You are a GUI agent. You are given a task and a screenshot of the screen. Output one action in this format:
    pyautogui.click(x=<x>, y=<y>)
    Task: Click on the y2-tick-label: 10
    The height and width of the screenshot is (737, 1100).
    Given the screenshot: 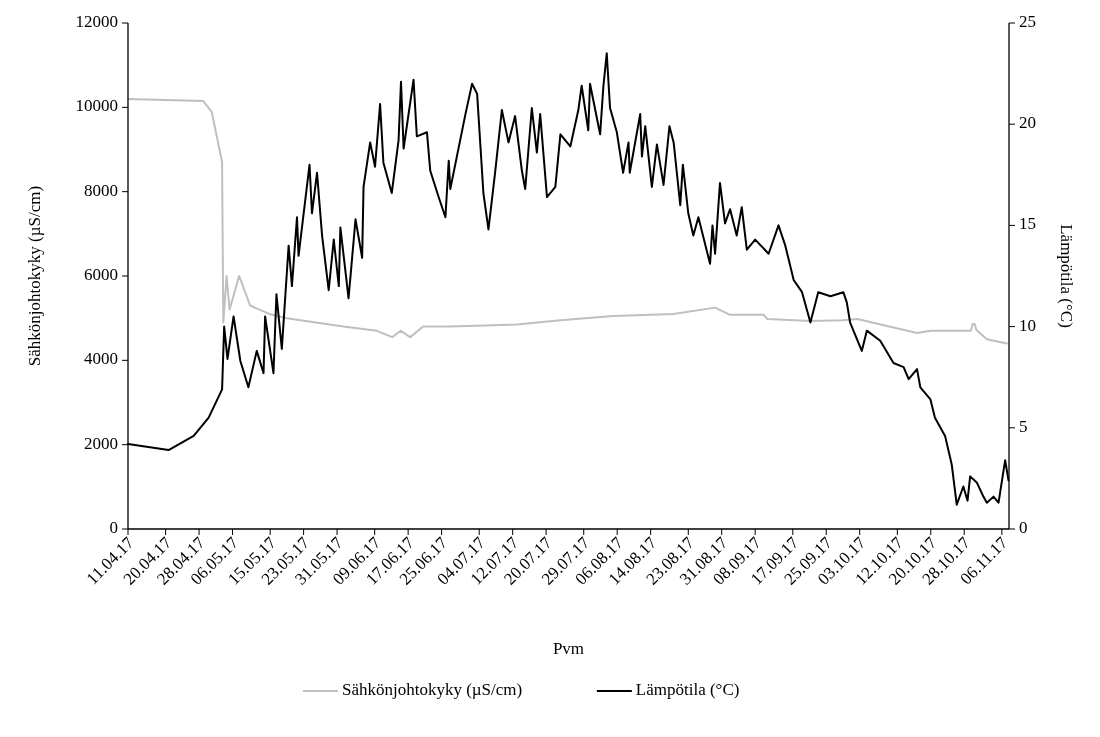 What is the action you would take?
    pyautogui.click(x=1027, y=325)
    